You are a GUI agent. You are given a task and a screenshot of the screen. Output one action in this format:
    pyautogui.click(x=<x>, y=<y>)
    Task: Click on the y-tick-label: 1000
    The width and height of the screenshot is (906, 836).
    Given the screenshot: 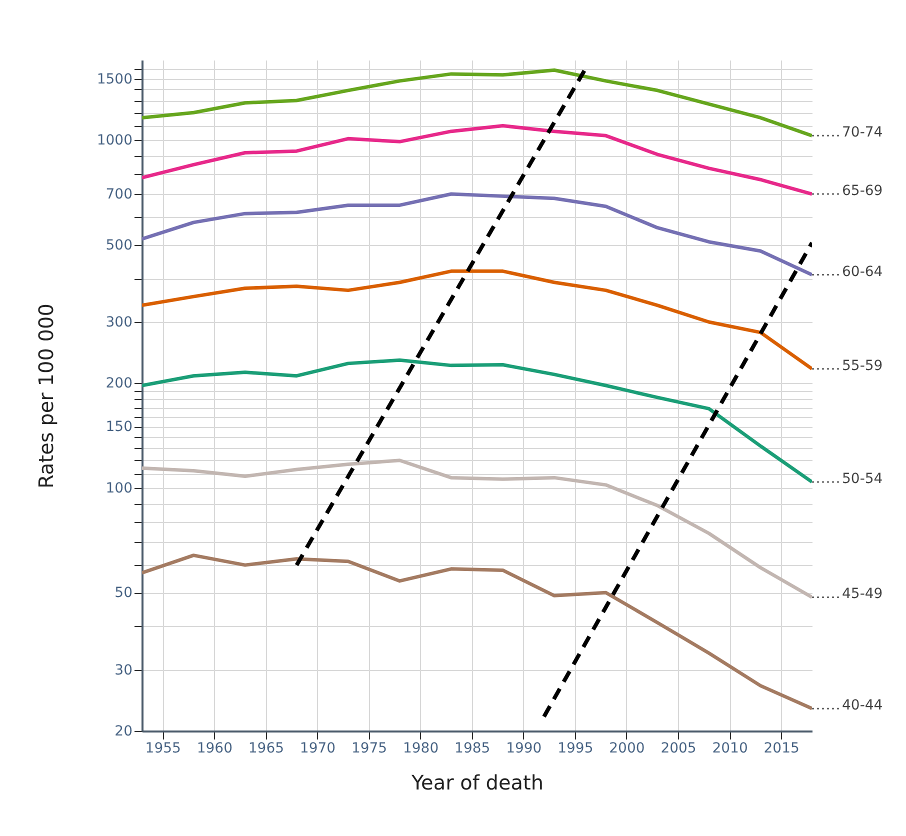 What is the action you would take?
    pyautogui.click(x=114, y=140)
    